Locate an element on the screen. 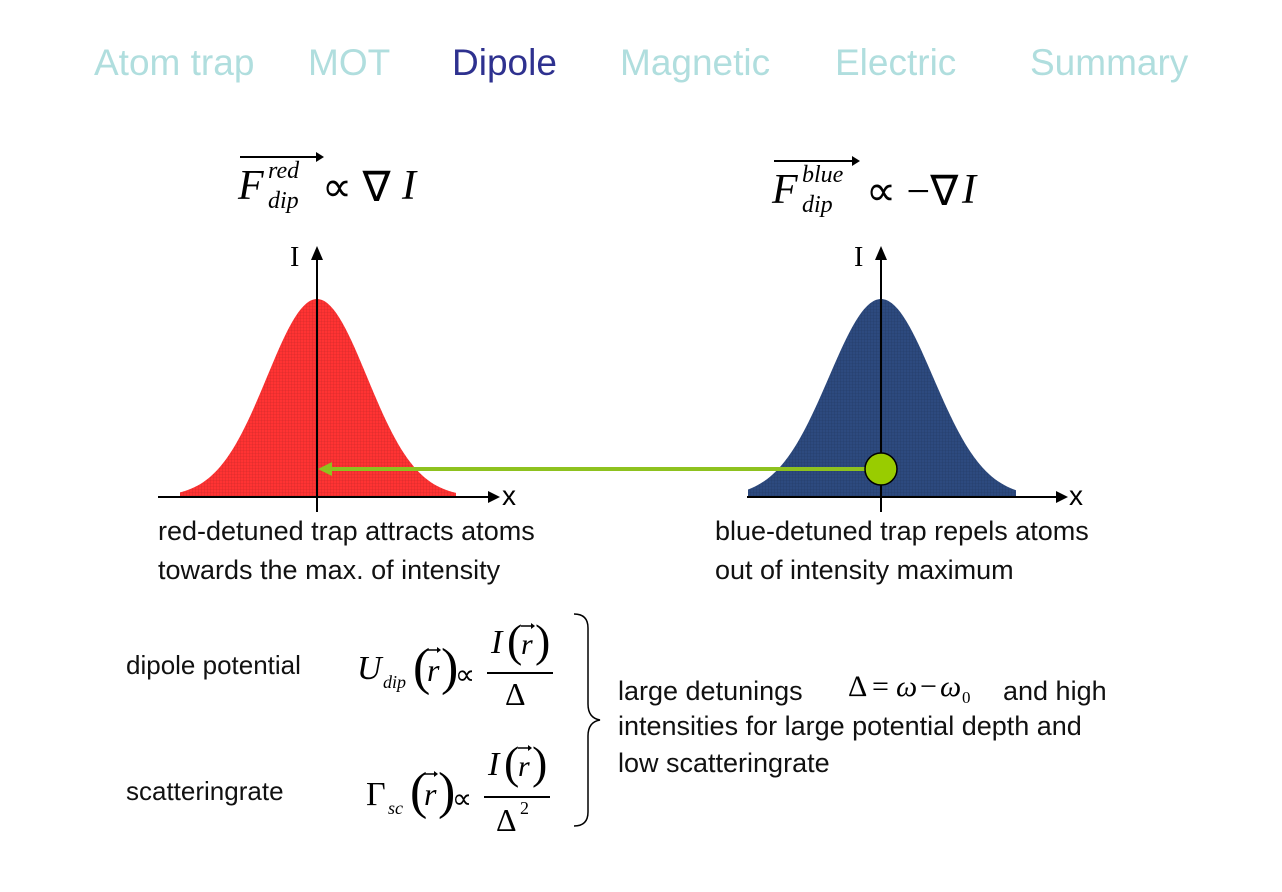 The width and height of the screenshot is (1282, 892). blue-force-sub: dip is located at coordinates (817, 205).